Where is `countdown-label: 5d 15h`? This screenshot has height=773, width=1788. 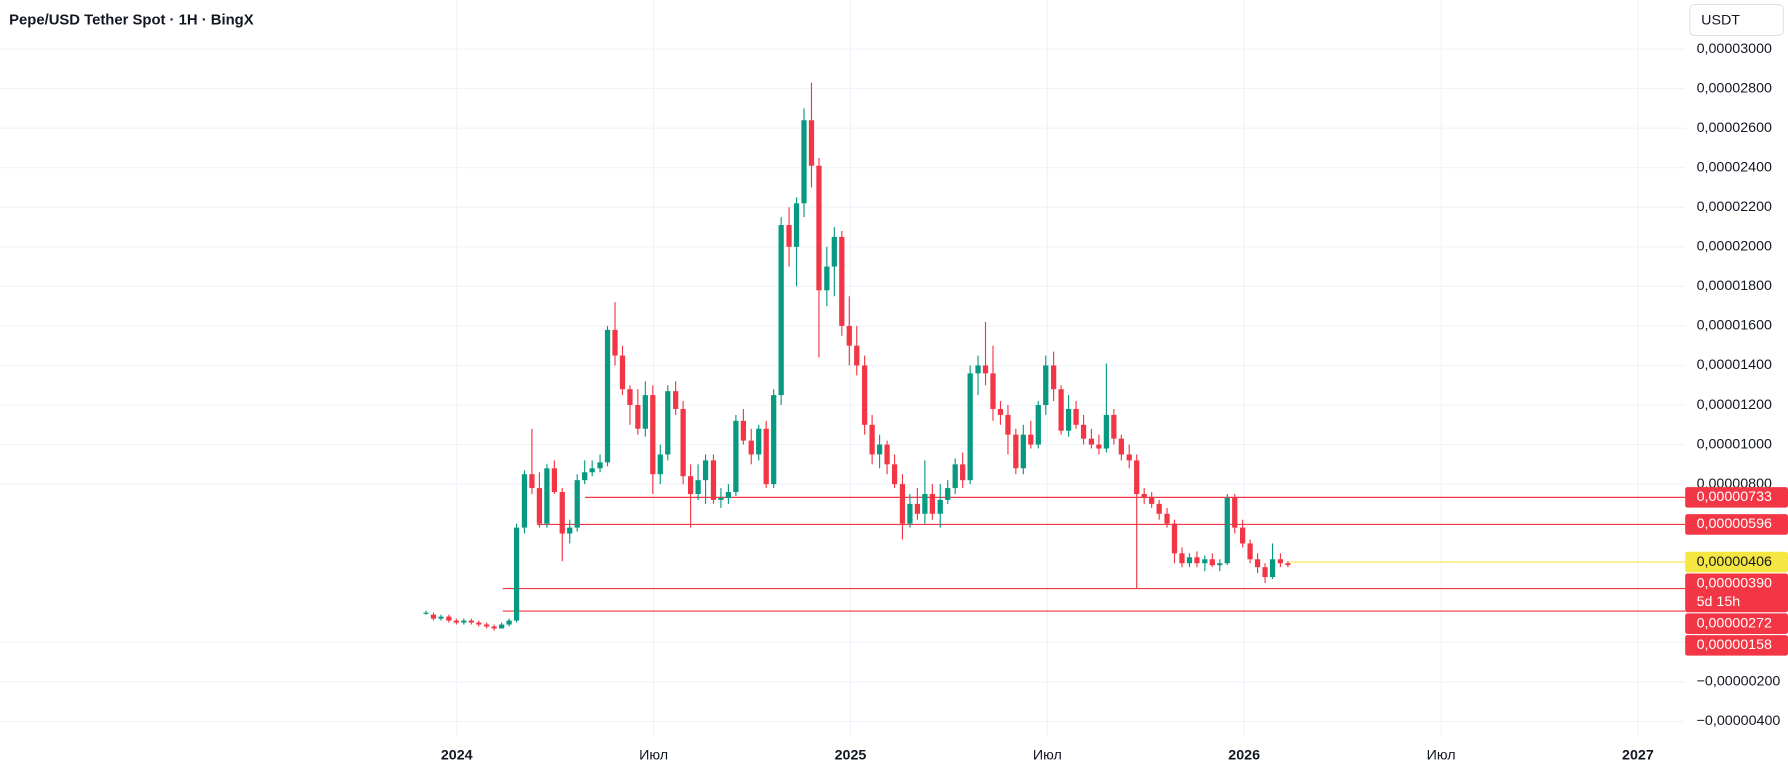
countdown-label: 5d 15h is located at coordinates (1719, 602).